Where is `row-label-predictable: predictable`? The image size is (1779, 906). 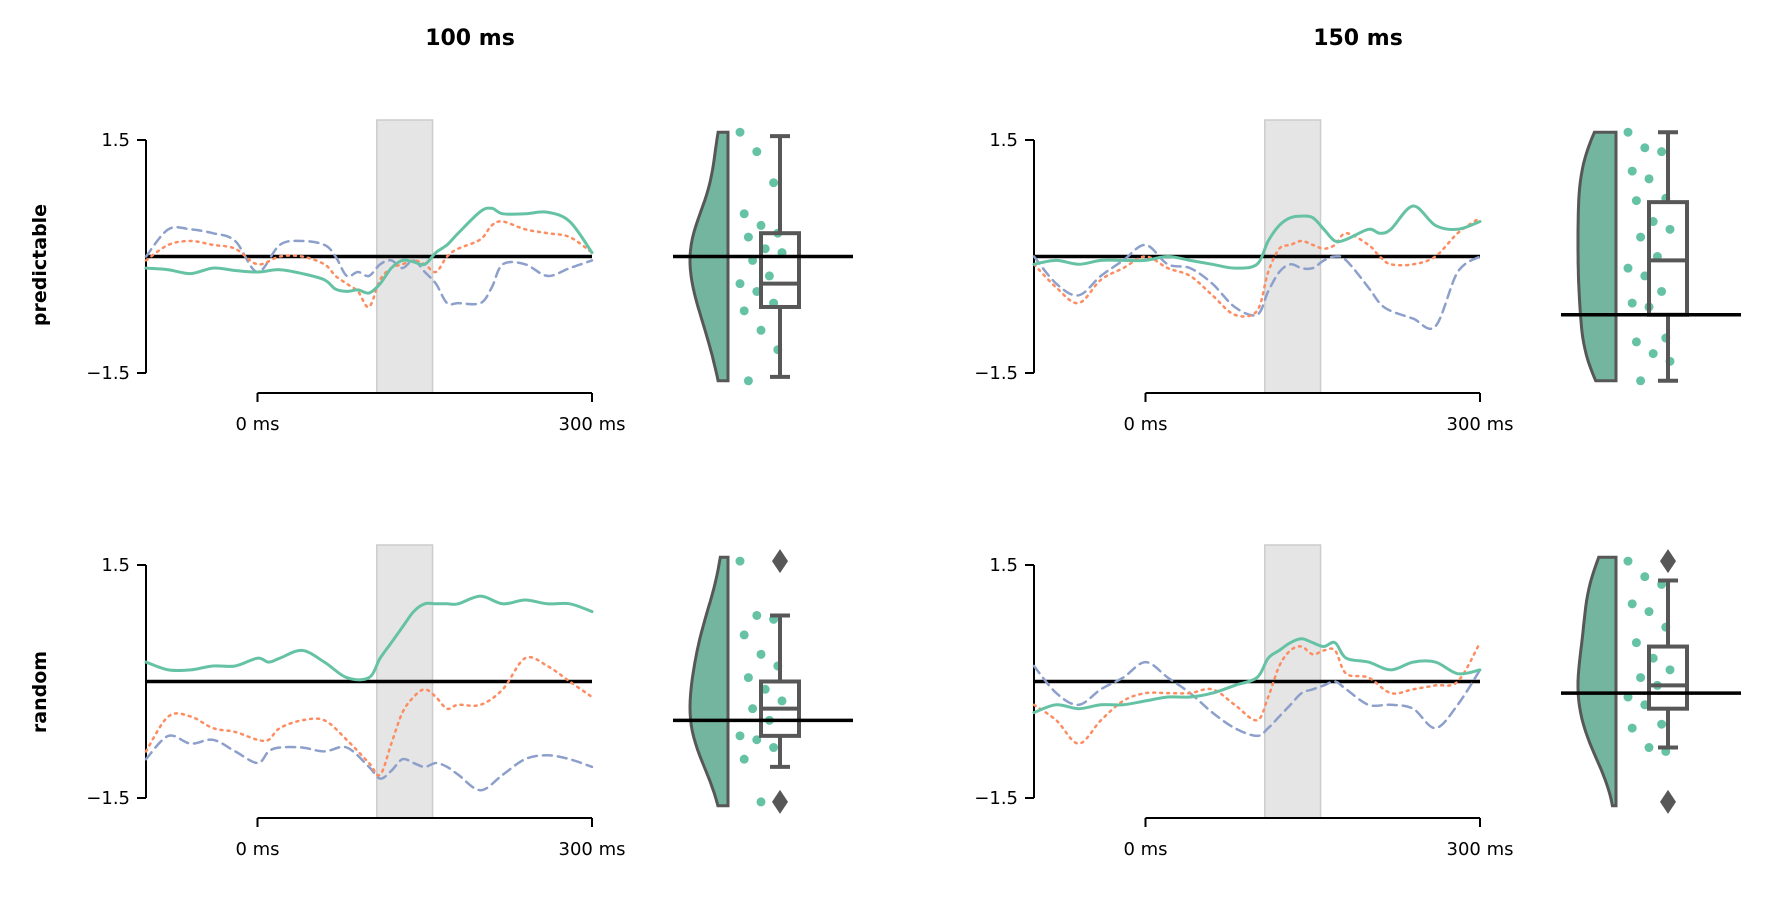 row-label-predictable: predictable is located at coordinates (40, 265).